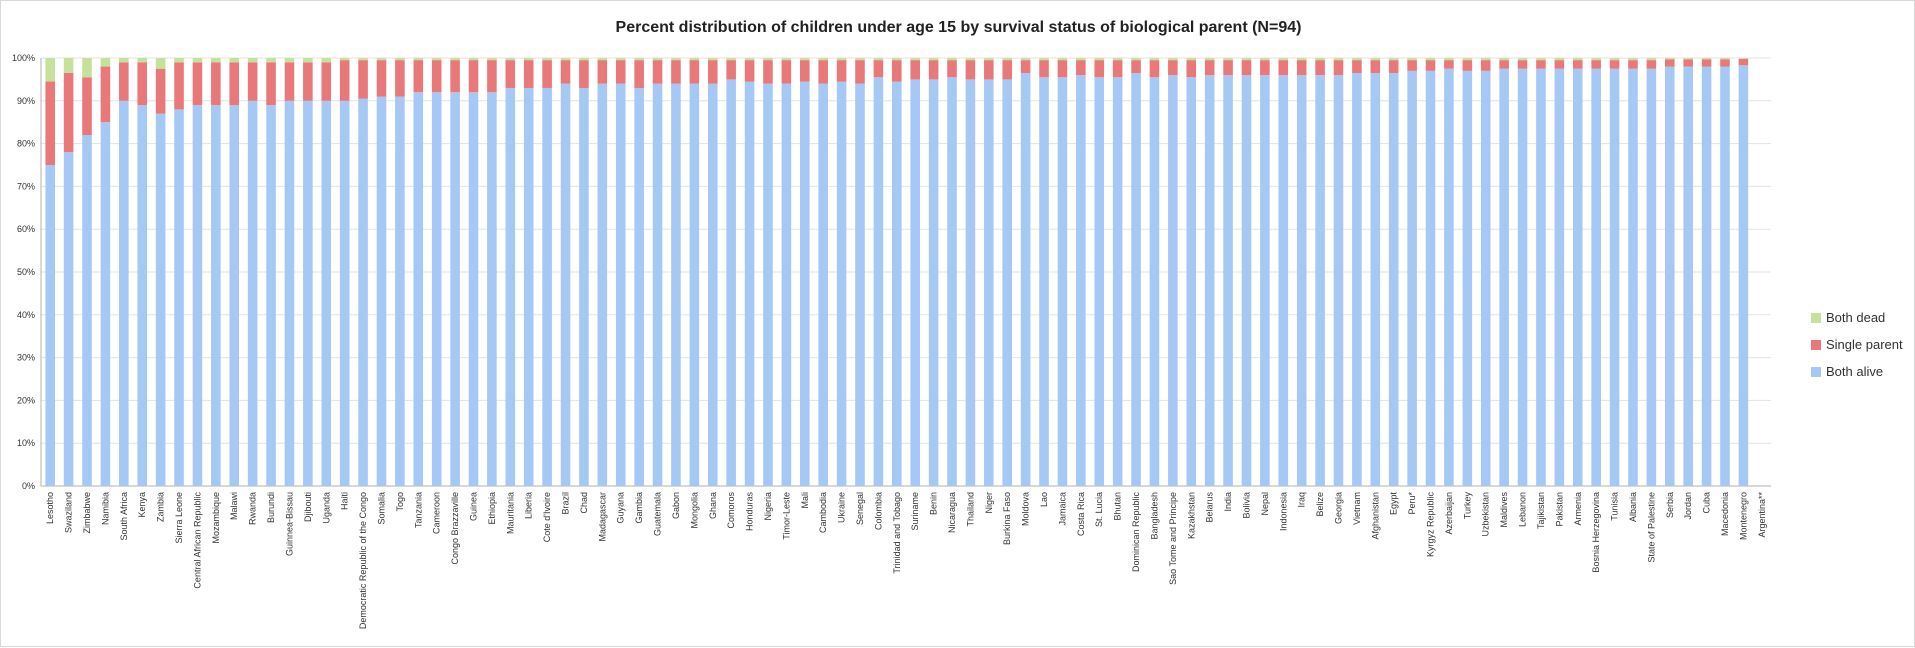  Describe the element at coordinates (676, 505) in the screenshot. I see `x-tick-label: Gabon` at that location.